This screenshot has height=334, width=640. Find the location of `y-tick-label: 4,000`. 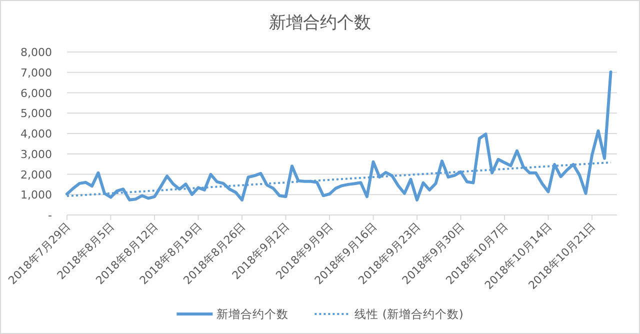

y-tick-label: 4,000 is located at coordinates (36, 134).